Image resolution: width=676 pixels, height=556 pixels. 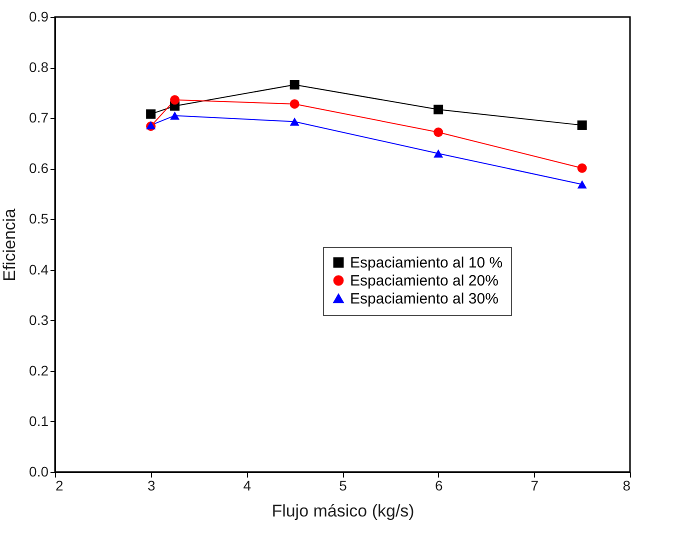 I want to click on legend-label: Espaciamiento al 20%, so click(x=424, y=281).